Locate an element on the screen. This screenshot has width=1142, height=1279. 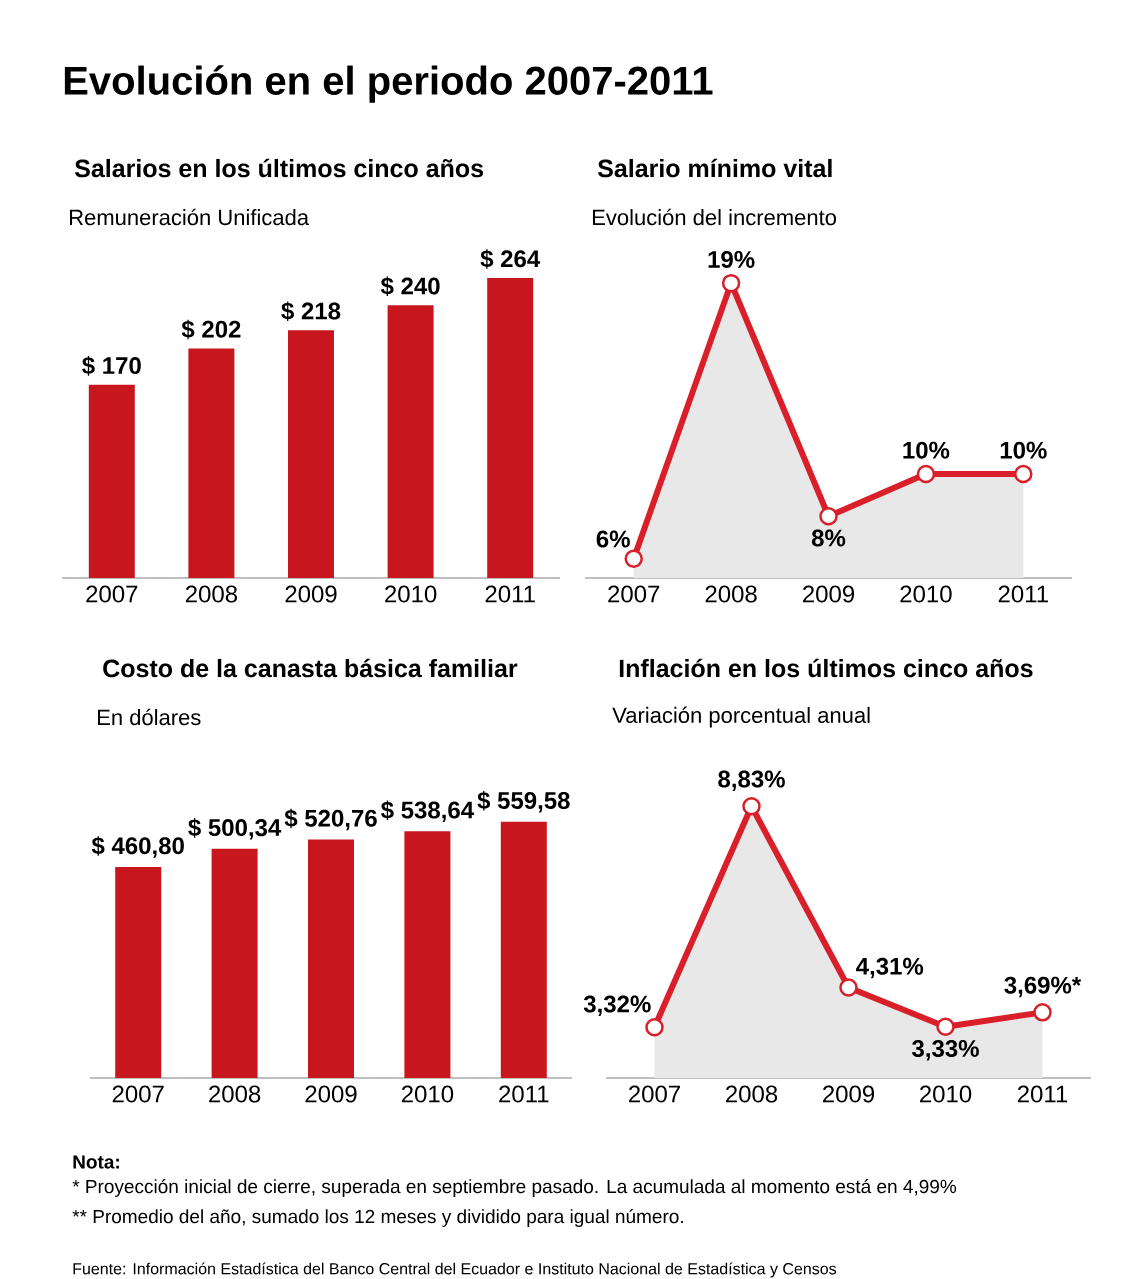
data-label: 6% is located at coordinates (613, 539).